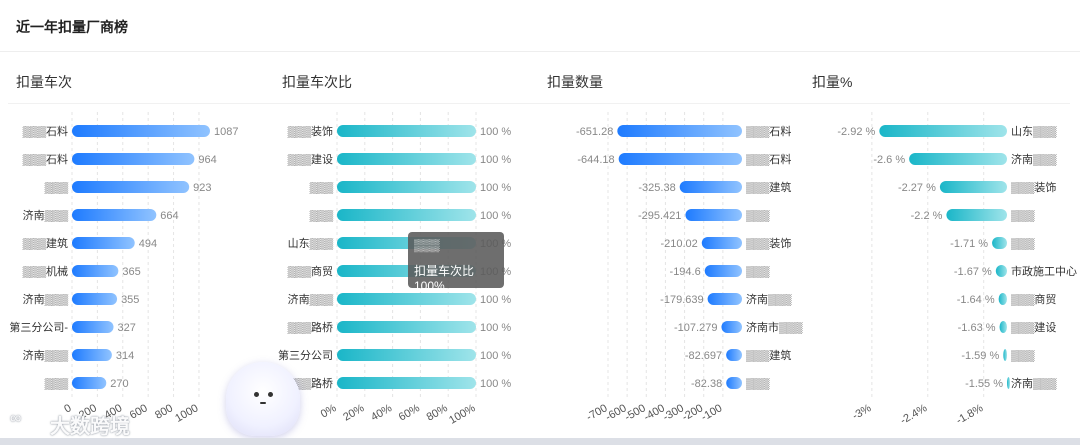  Describe the element at coordinates (1033, 299) in the screenshot. I see `category-label: ▒▒▒商贸` at that location.